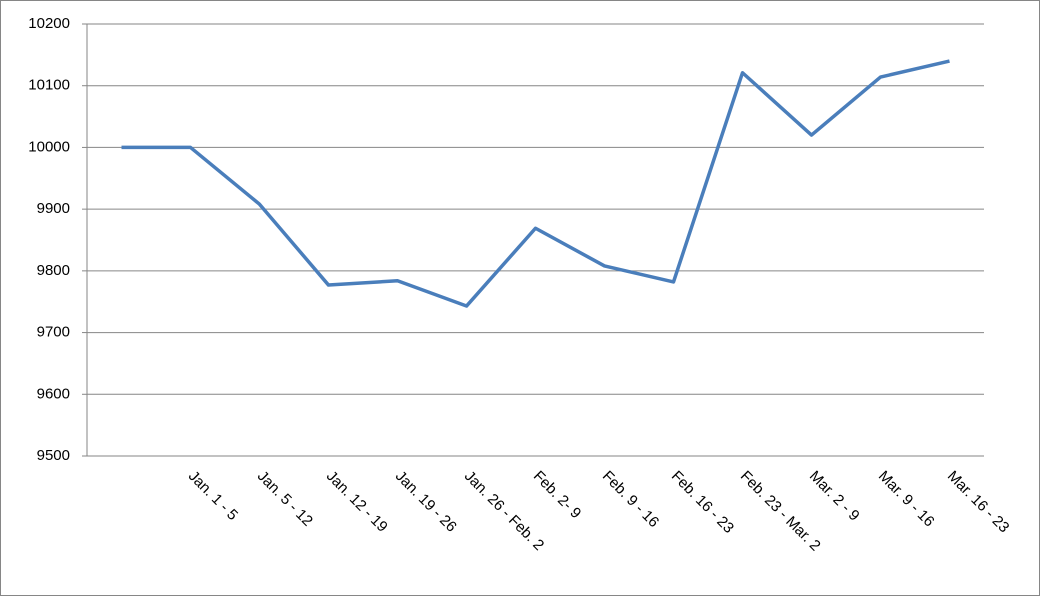 The width and height of the screenshot is (1040, 596). Describe the element at coordinates (49, 23) in the screenshot. I see `y-tick-label: 10200` at that location.